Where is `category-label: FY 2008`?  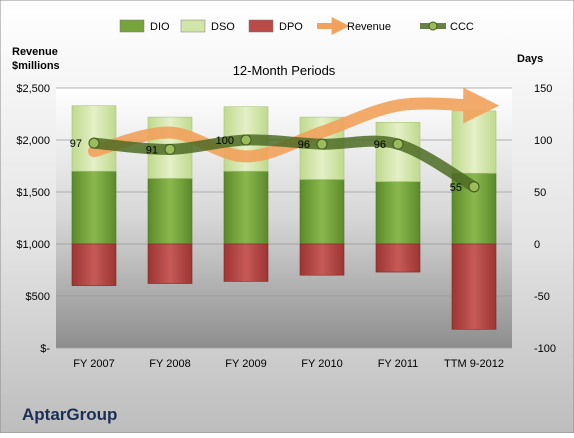 category-label: FY 2008 is located at coordinates (169, 364).